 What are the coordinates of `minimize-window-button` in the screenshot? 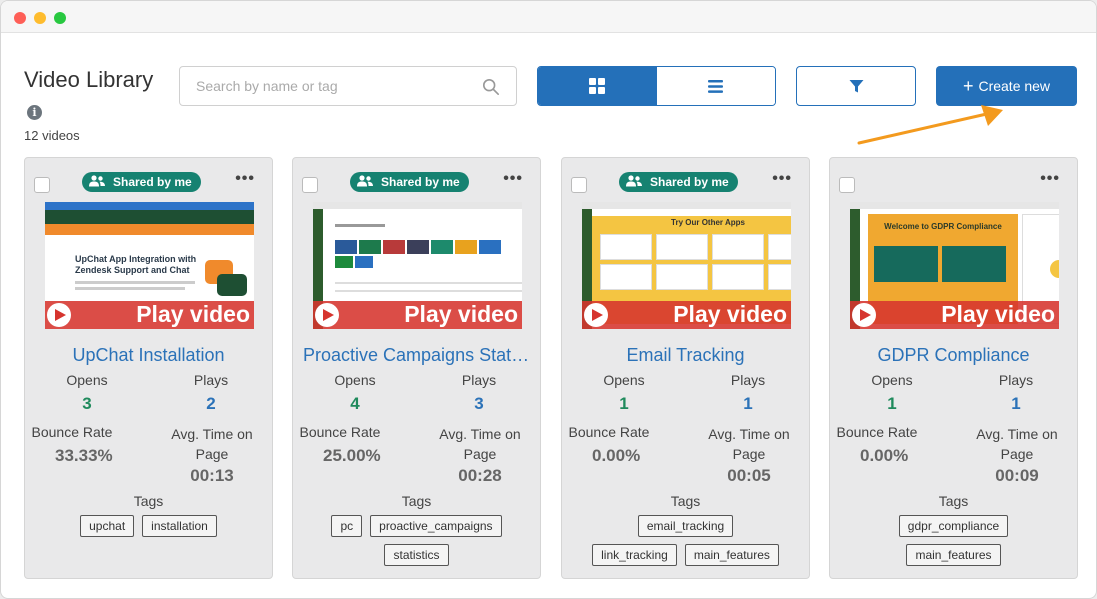 It's located at (40, 18).